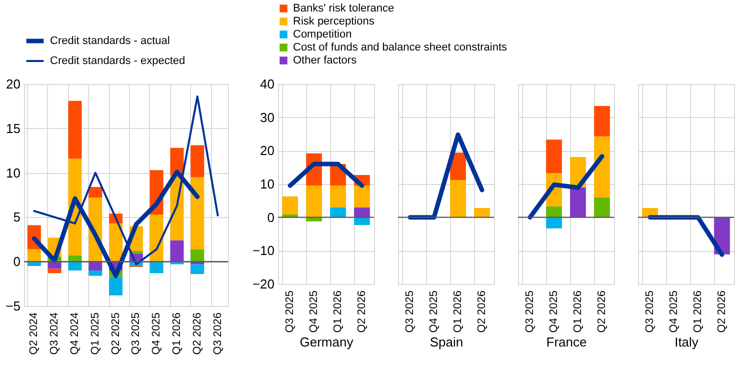 The image size is (744, 384). I want to click on legend-label: Cost of funds and balance sheet constraints, so click(400, 48).